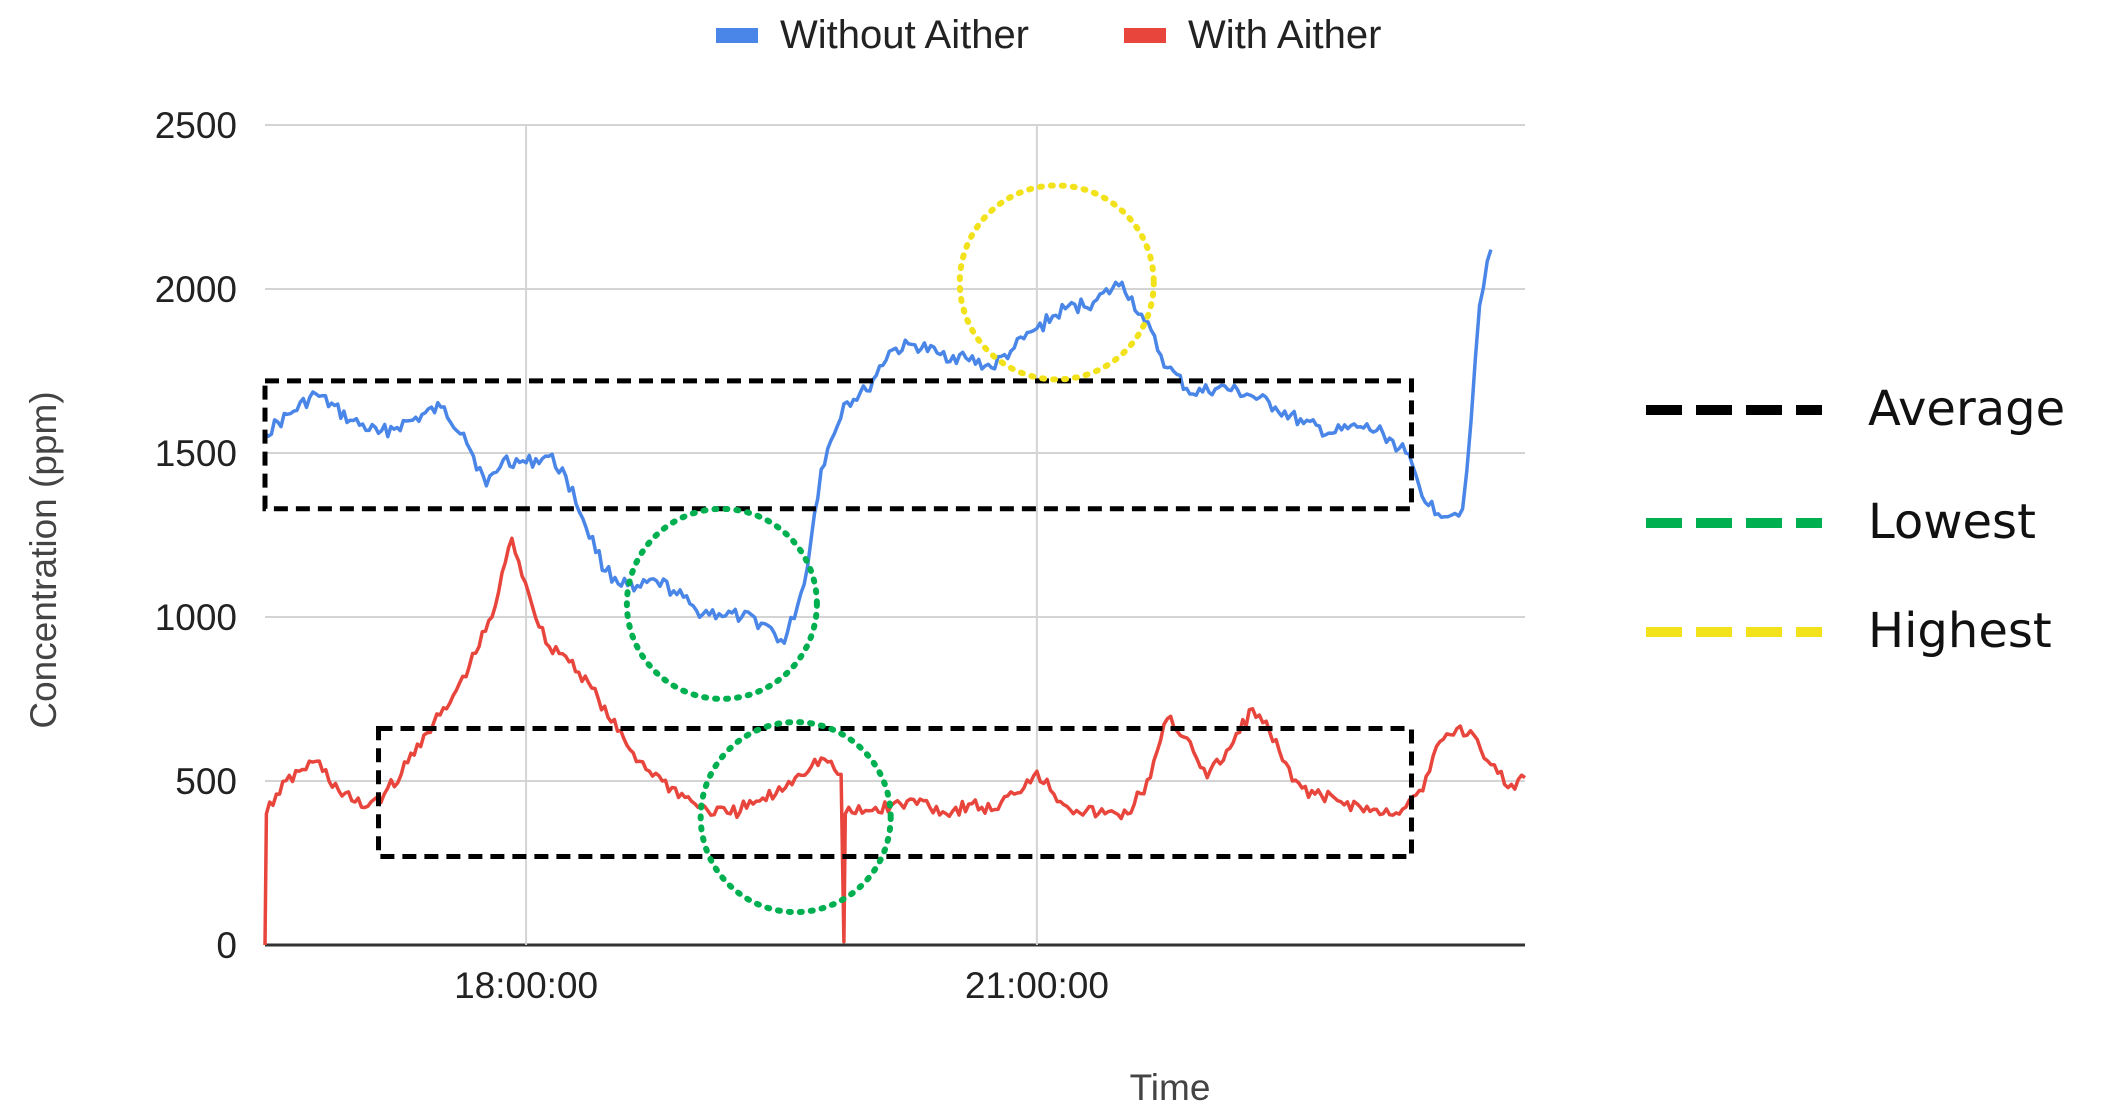 This screenshot has height=1120, width=2110. I want to click on lowest-circle-without-aither, so click(721, 603).